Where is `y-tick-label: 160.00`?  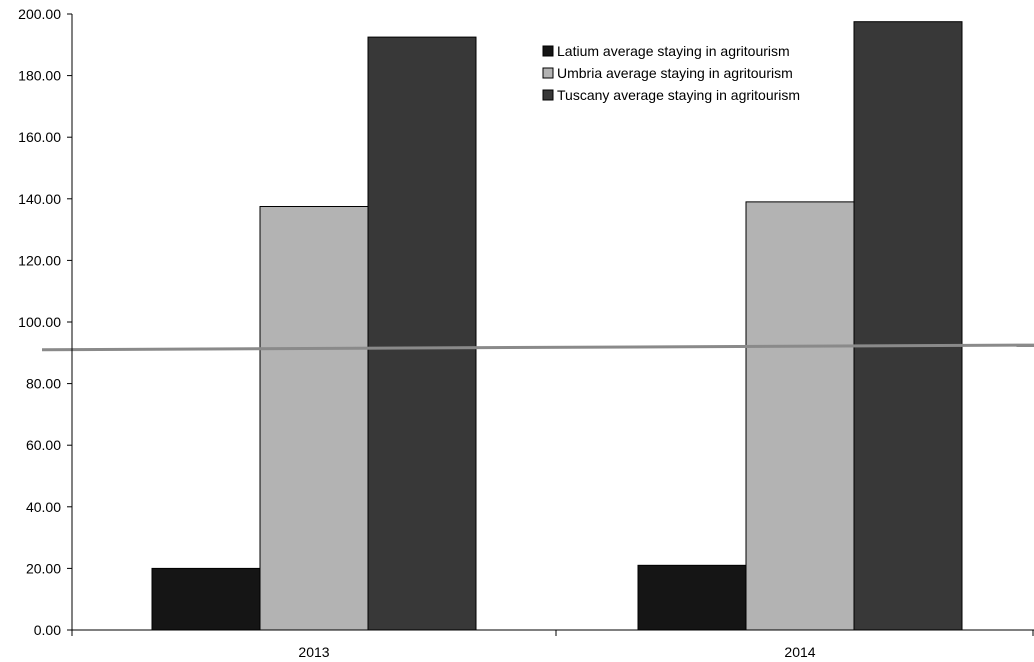
y-tick-label: 160.00 is located at coordinates (39, 137).